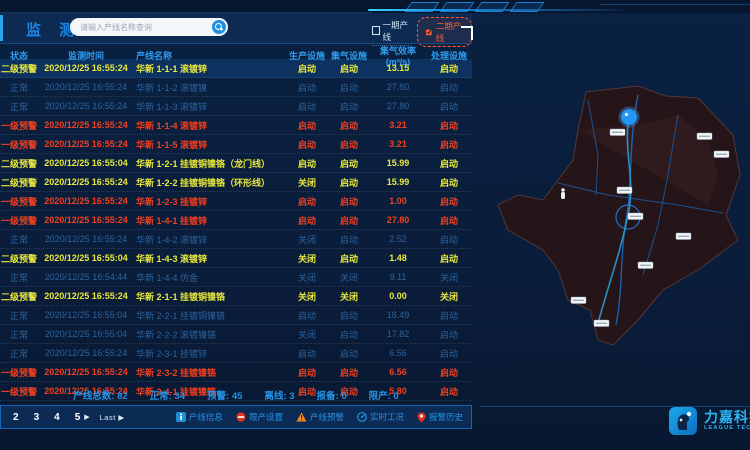 The width and height of the screenshot is (750, 450). Describe the element at coordinates (259, 417) in the screenshot. I see `legend-item: 限产设置` at that location.